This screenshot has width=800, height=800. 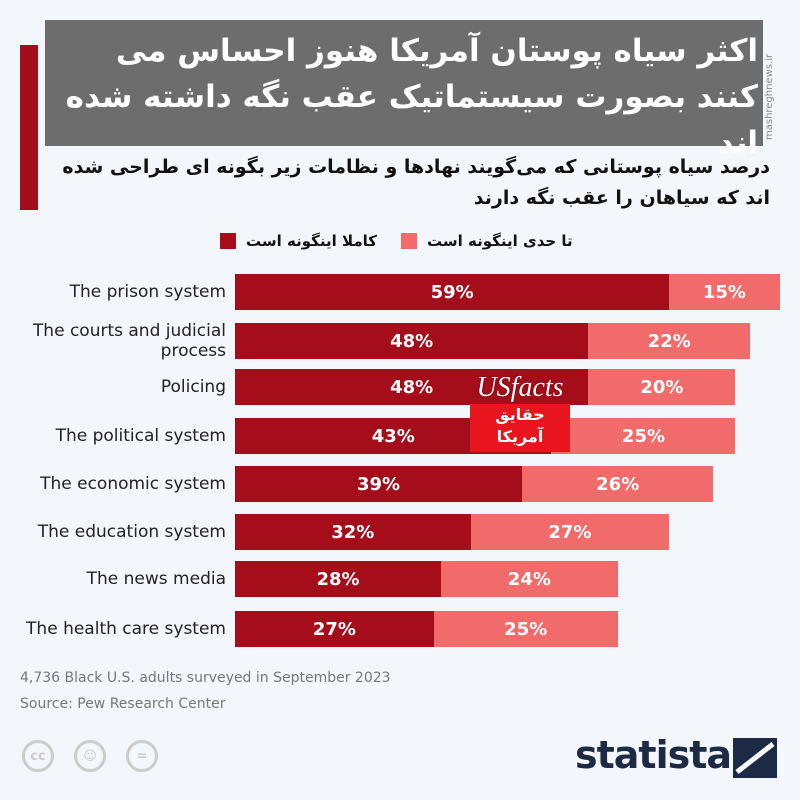 I want to click on data-label: 59%, so click(x=452, y=292).